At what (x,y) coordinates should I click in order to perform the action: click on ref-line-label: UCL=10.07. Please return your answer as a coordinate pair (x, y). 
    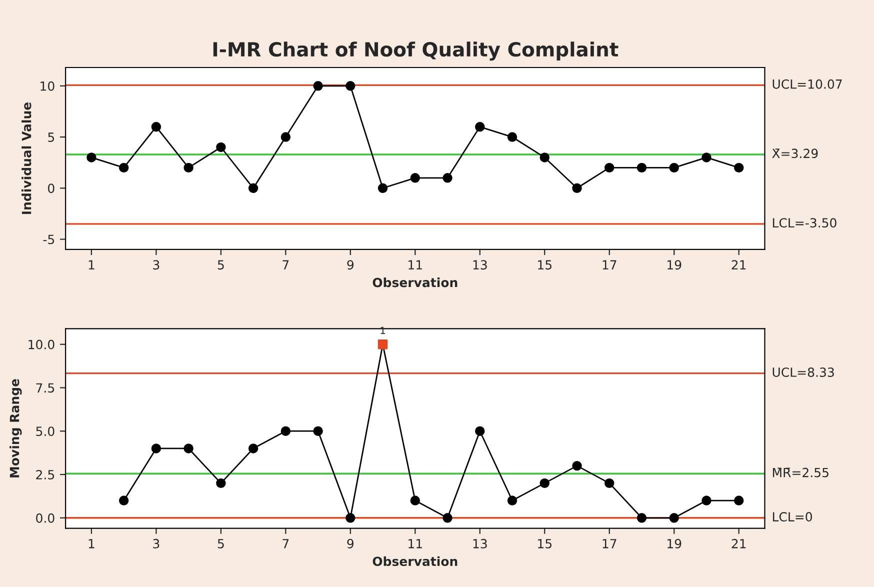
    Looking at the image, I should click on (807, 84).